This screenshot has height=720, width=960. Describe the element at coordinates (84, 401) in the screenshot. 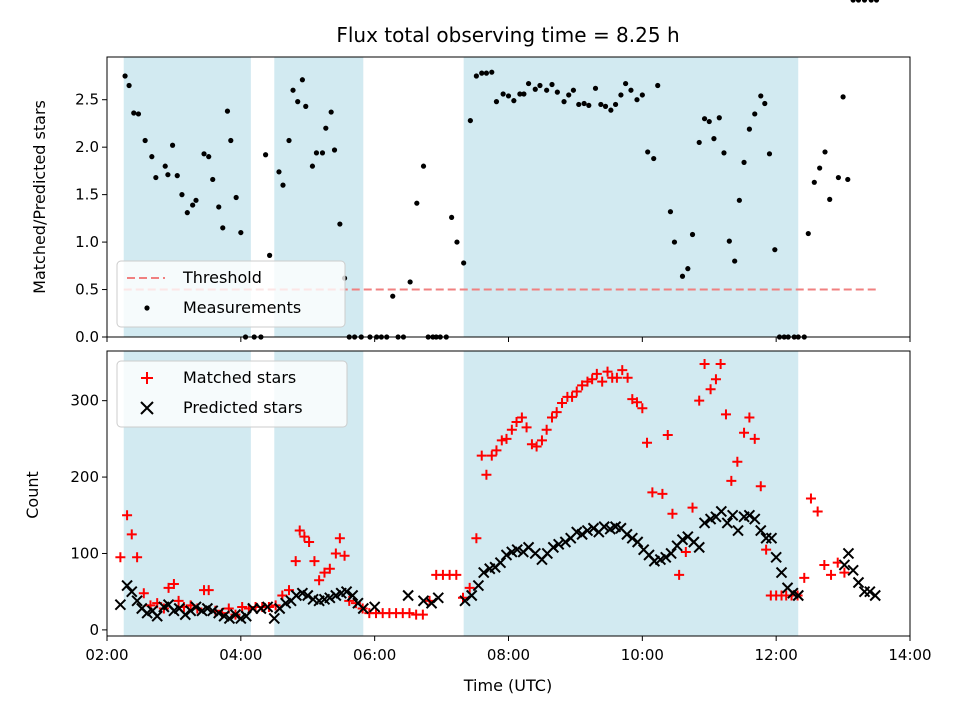

I see `y-tick-label: 300` at that location.